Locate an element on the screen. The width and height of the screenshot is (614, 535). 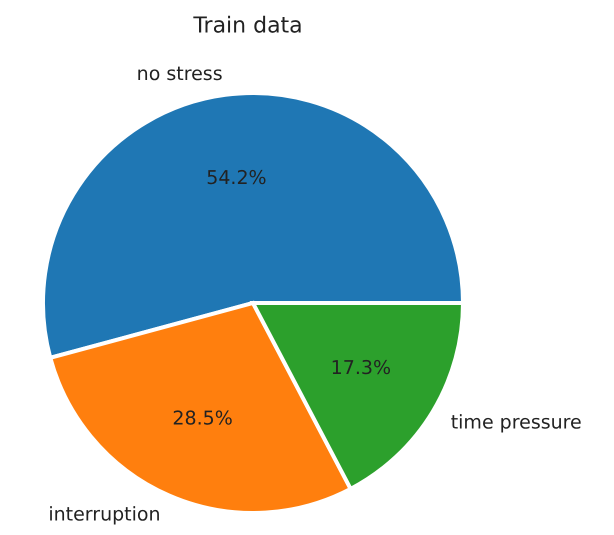
data-label: 54.2% is located at coordinates (236, 178).